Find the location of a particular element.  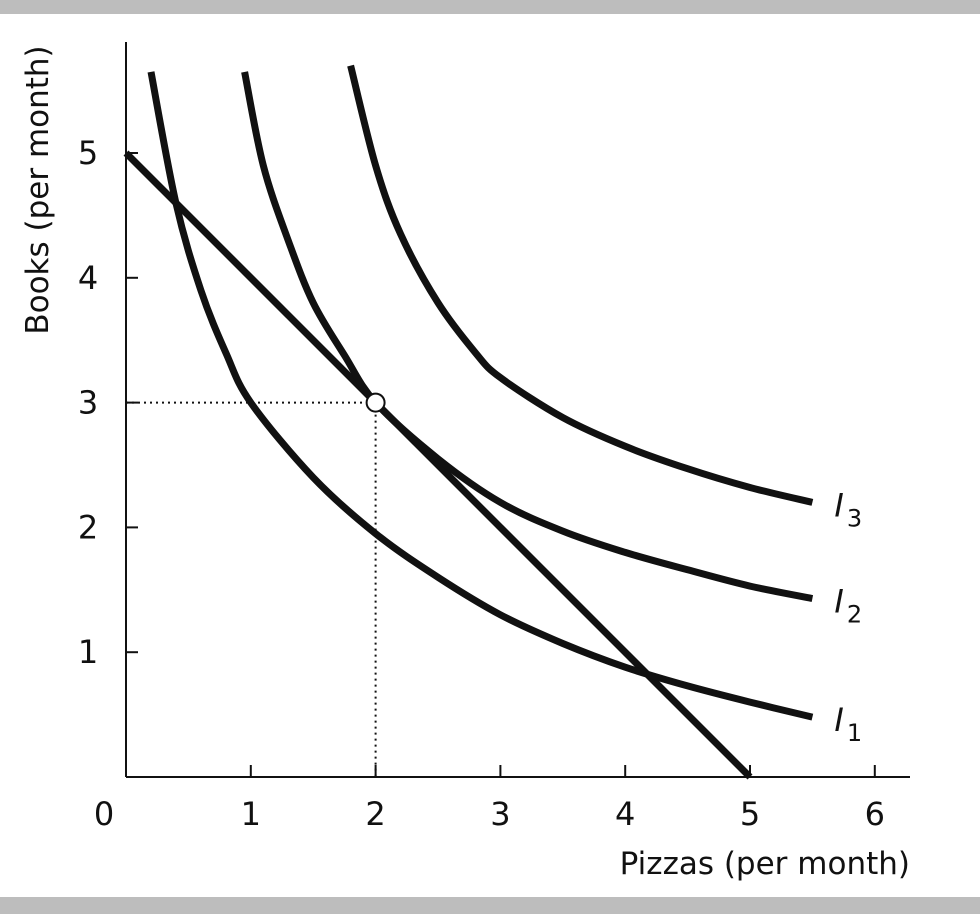

y-ticks-group: 1 2 3 4 5 is located at coordinates (108, 402).